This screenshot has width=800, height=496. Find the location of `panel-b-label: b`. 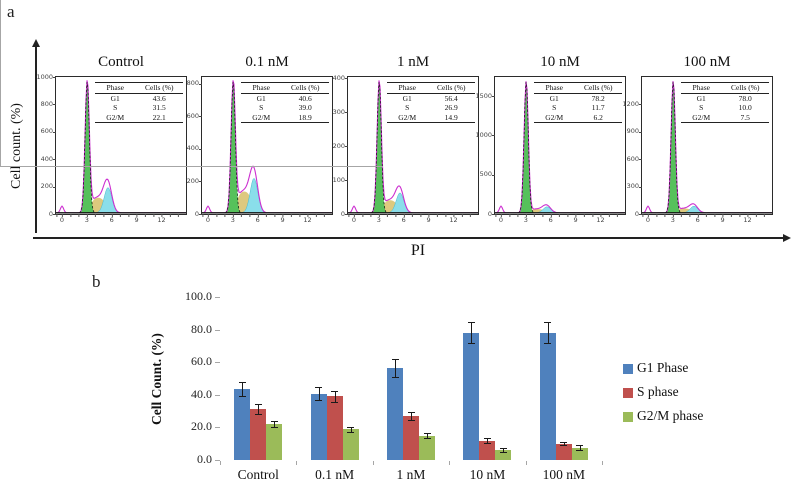

panel-b-label: b is located at coordinates (96, 281).